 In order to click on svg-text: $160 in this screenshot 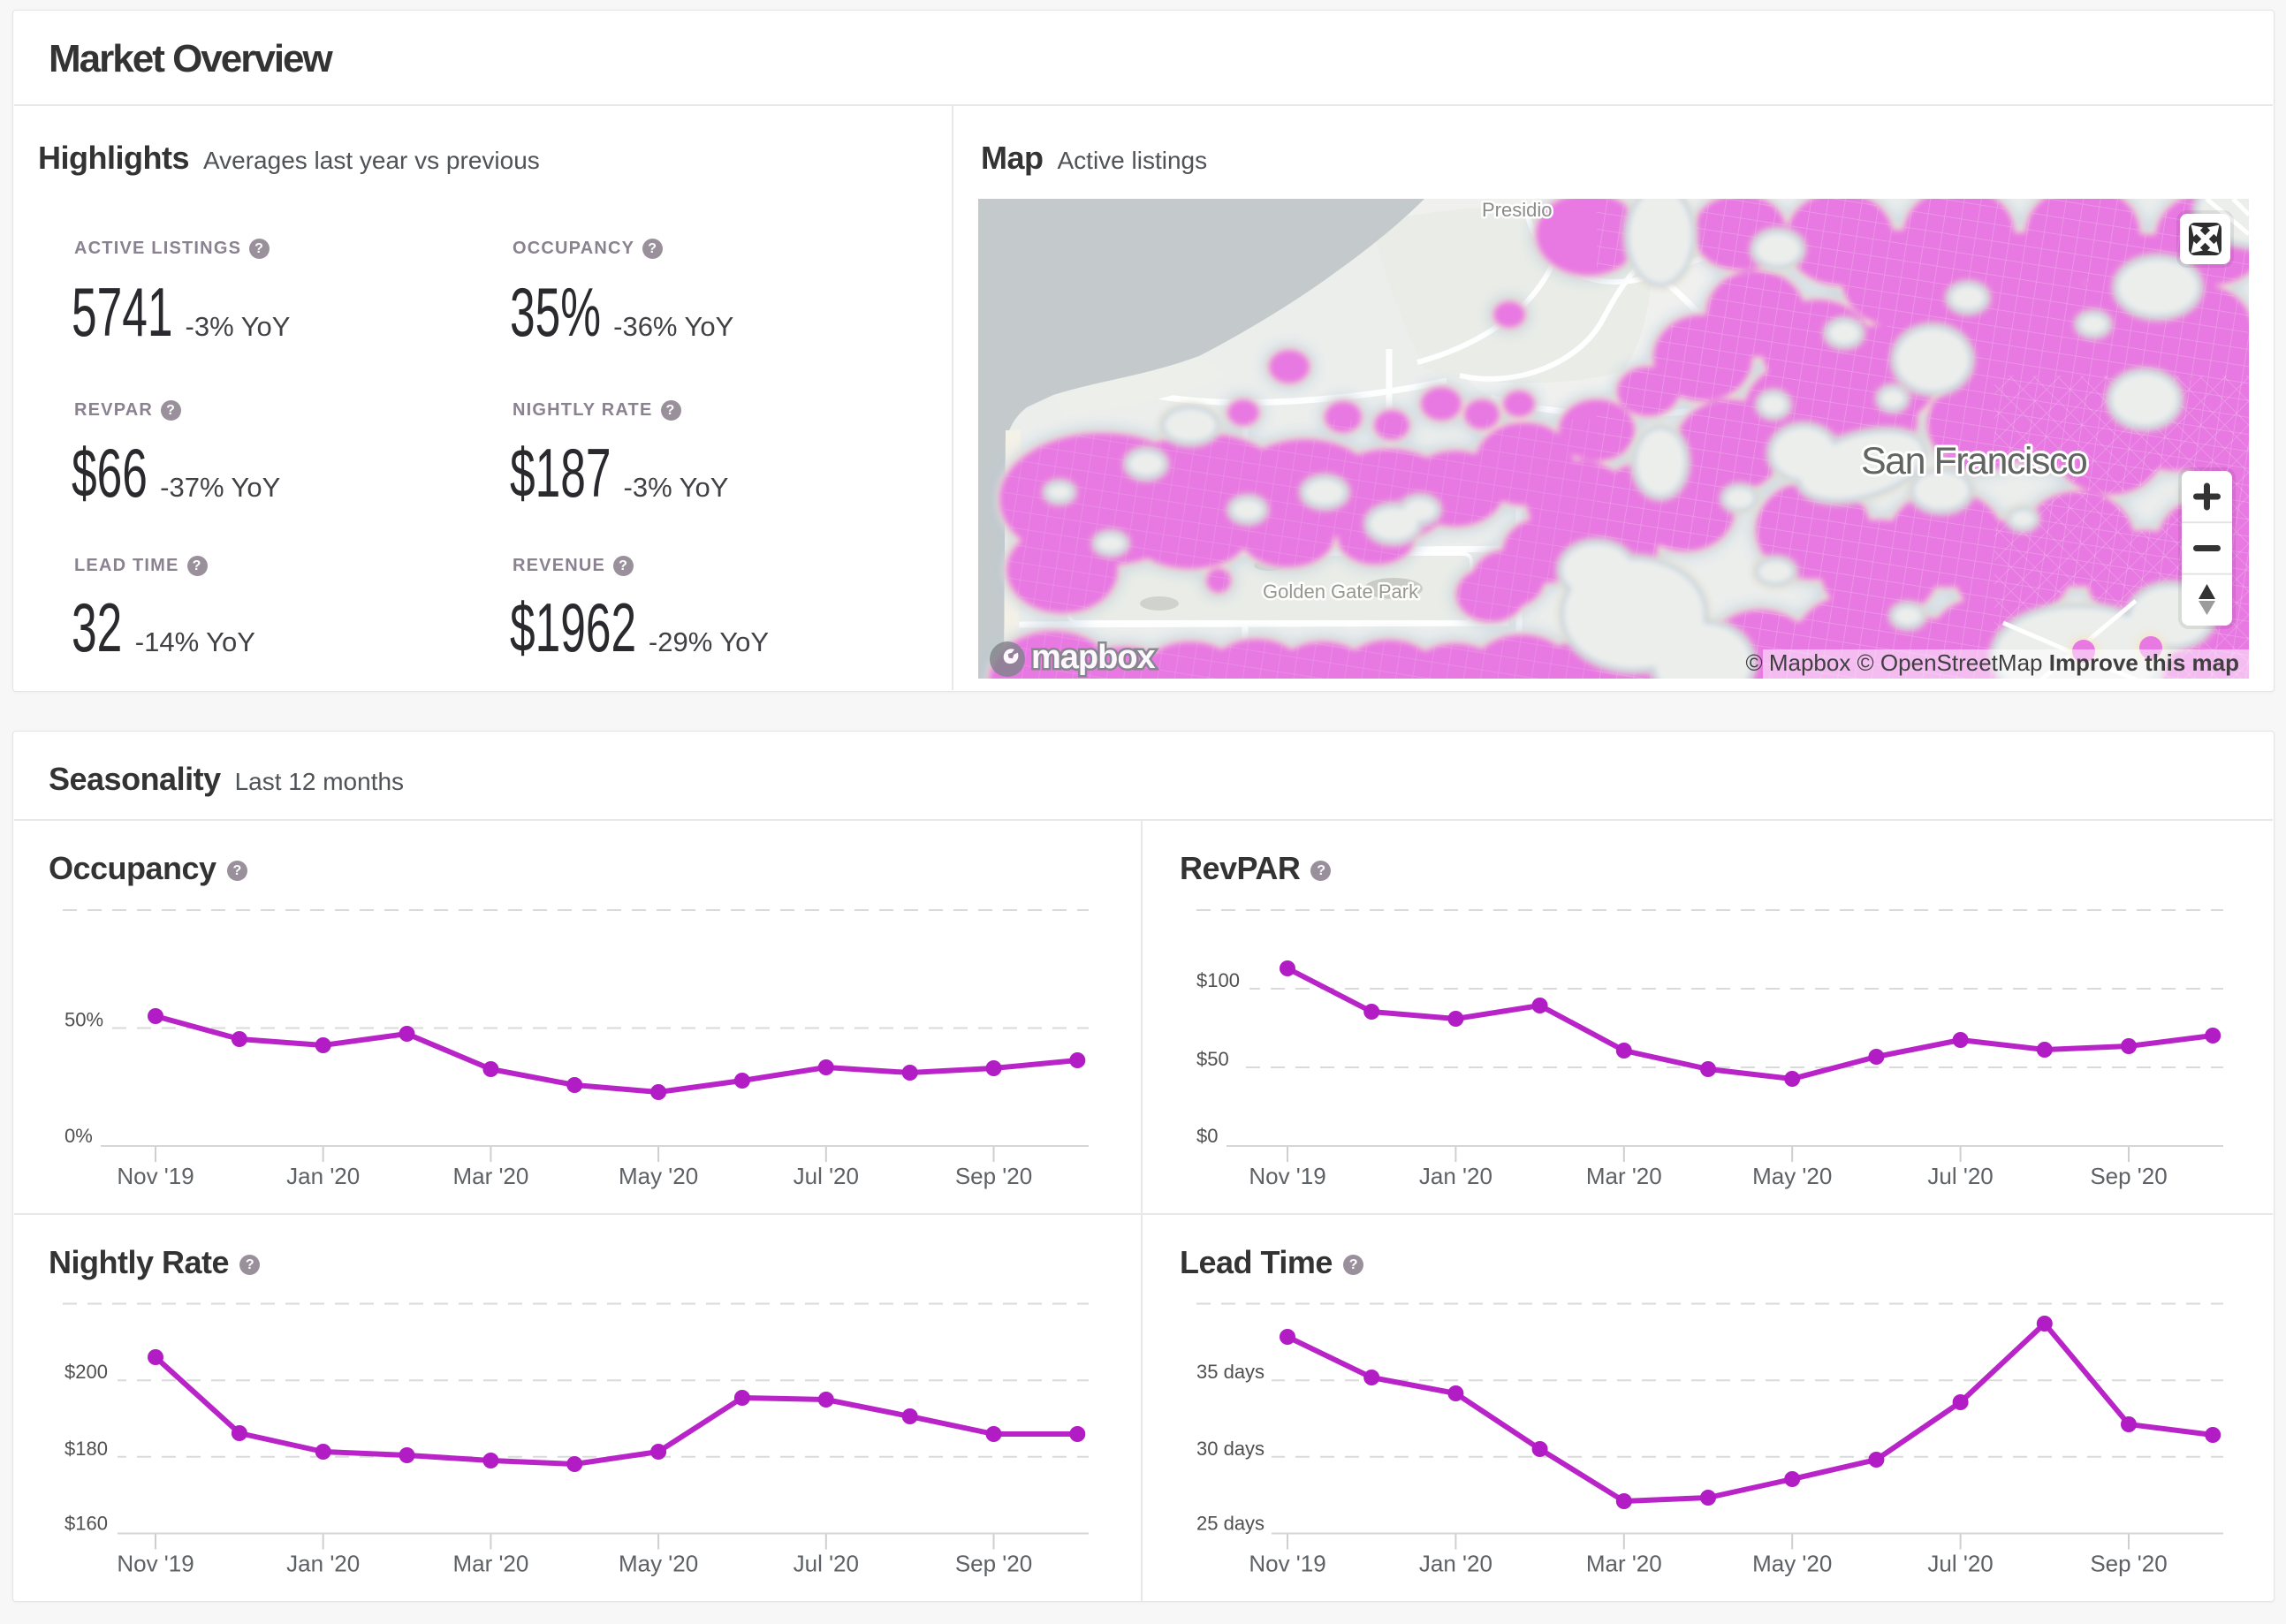, I will do `click(86, 1524)`.